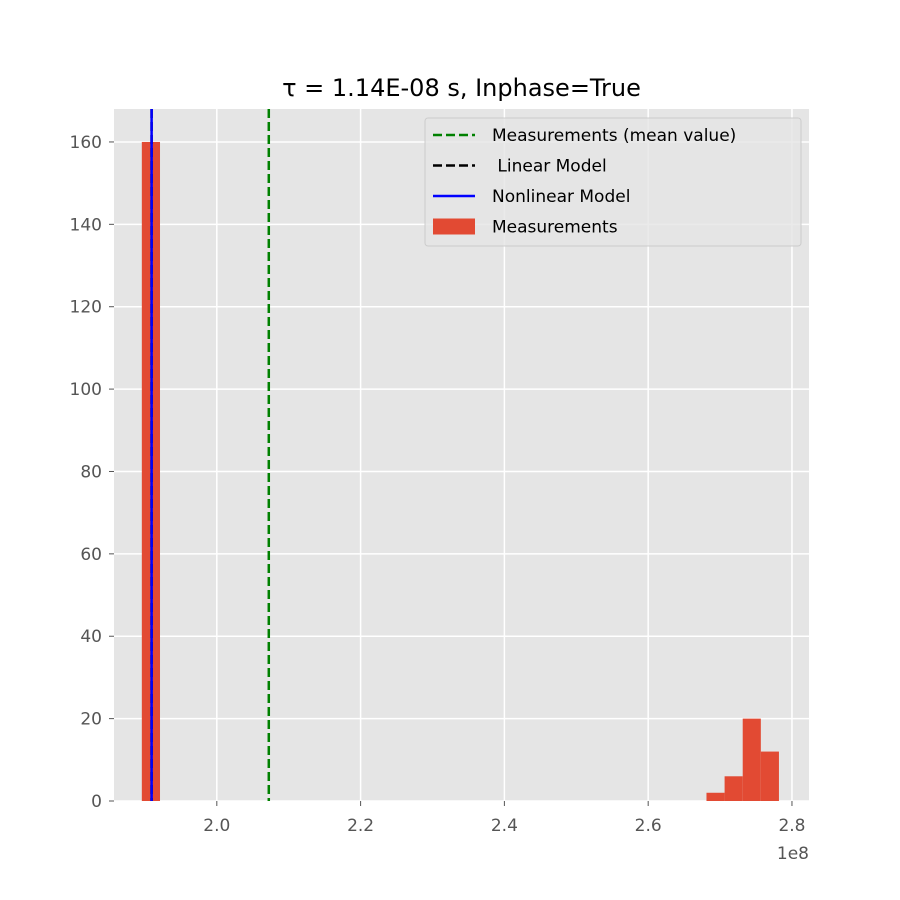 This screenshot has width=900, height=900. I want to click on y-axis-ticks: 0 20 40 60 80 100 120 140 160, so click(92, 472).